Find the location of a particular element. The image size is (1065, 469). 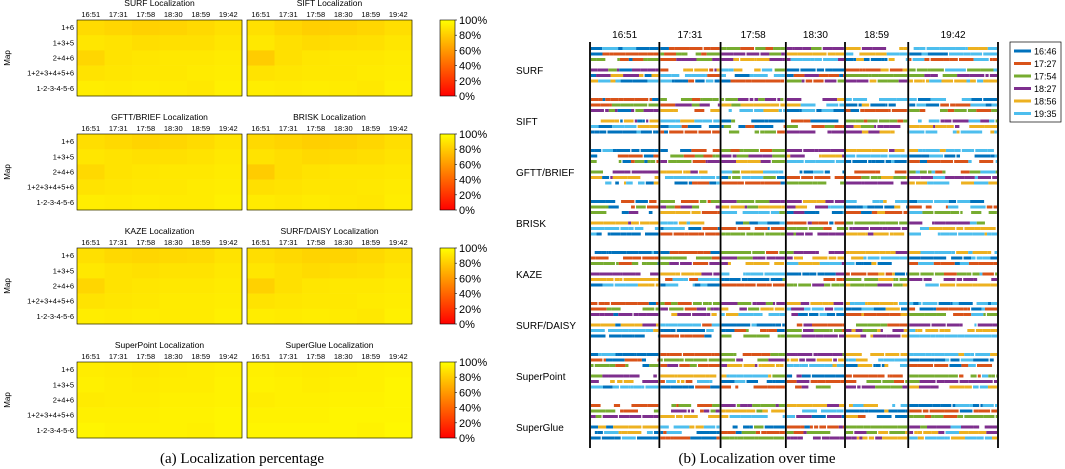

method-group: GFTT/BRIEF is located at coordinates (756, 167).